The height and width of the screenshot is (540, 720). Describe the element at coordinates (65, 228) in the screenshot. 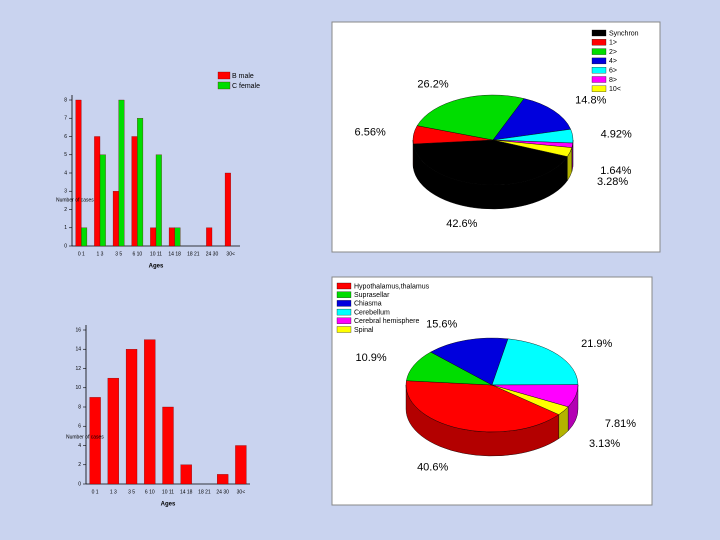

I see `y-tick-label: 1` at that location.